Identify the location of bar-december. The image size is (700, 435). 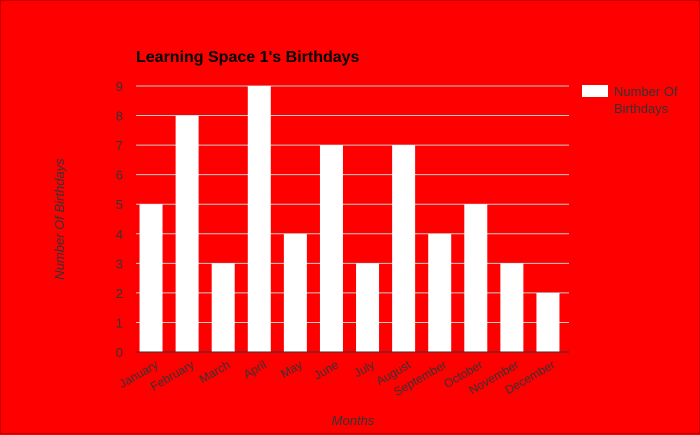
(548, 322).